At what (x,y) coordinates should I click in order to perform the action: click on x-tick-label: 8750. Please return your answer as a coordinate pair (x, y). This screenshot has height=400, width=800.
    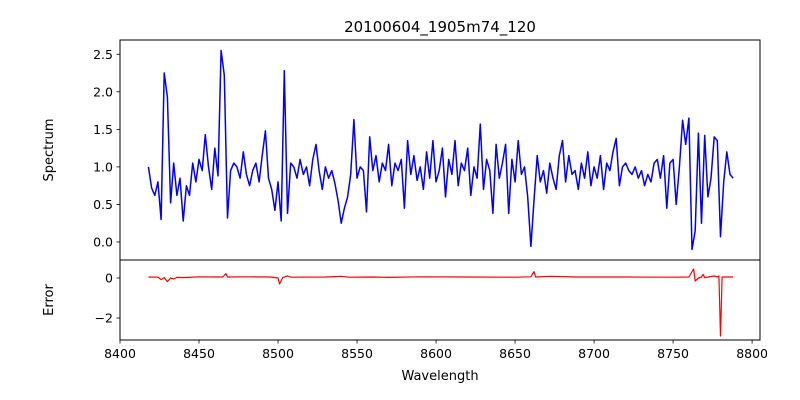
    Looking at the image, I should click on (673, 353).